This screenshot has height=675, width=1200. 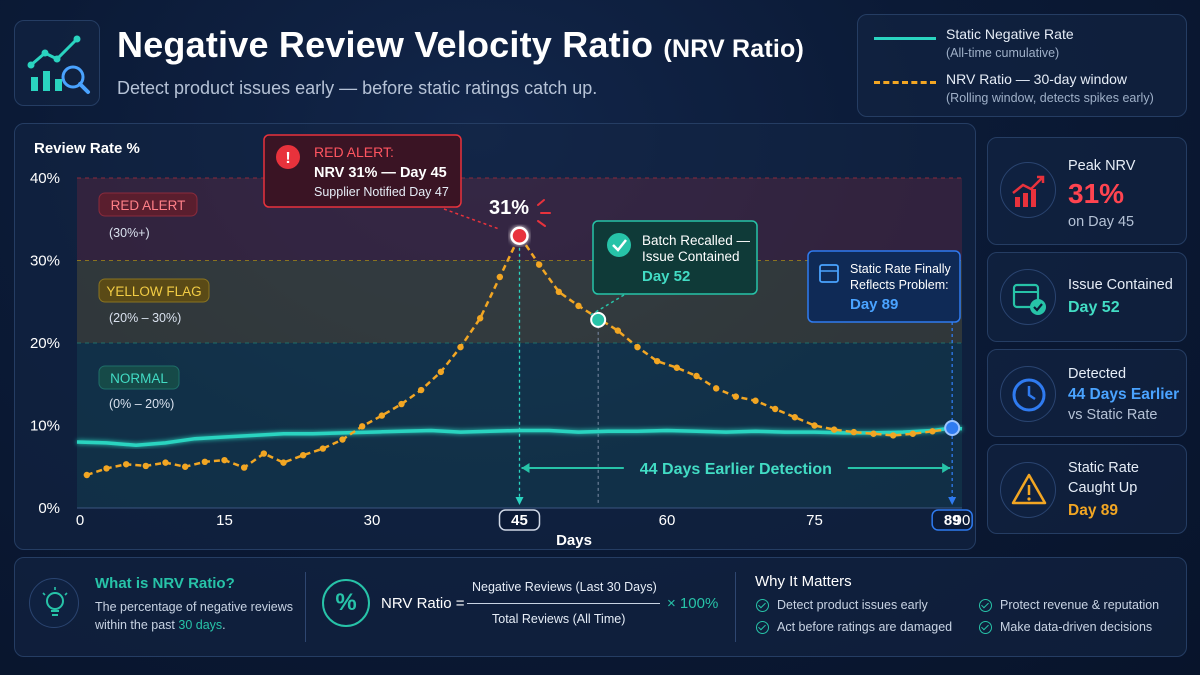 I want to click on legend-static-swatch, so click(x=905, y=38).